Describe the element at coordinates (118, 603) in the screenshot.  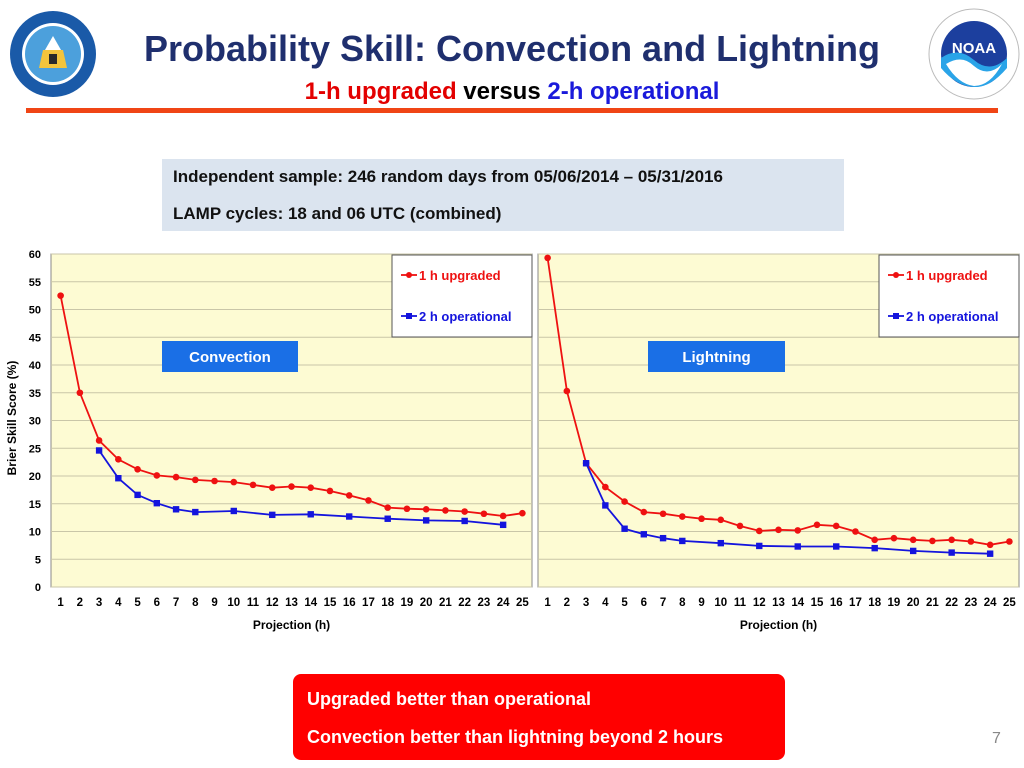
I see `x-tick-label: 4` at that location.